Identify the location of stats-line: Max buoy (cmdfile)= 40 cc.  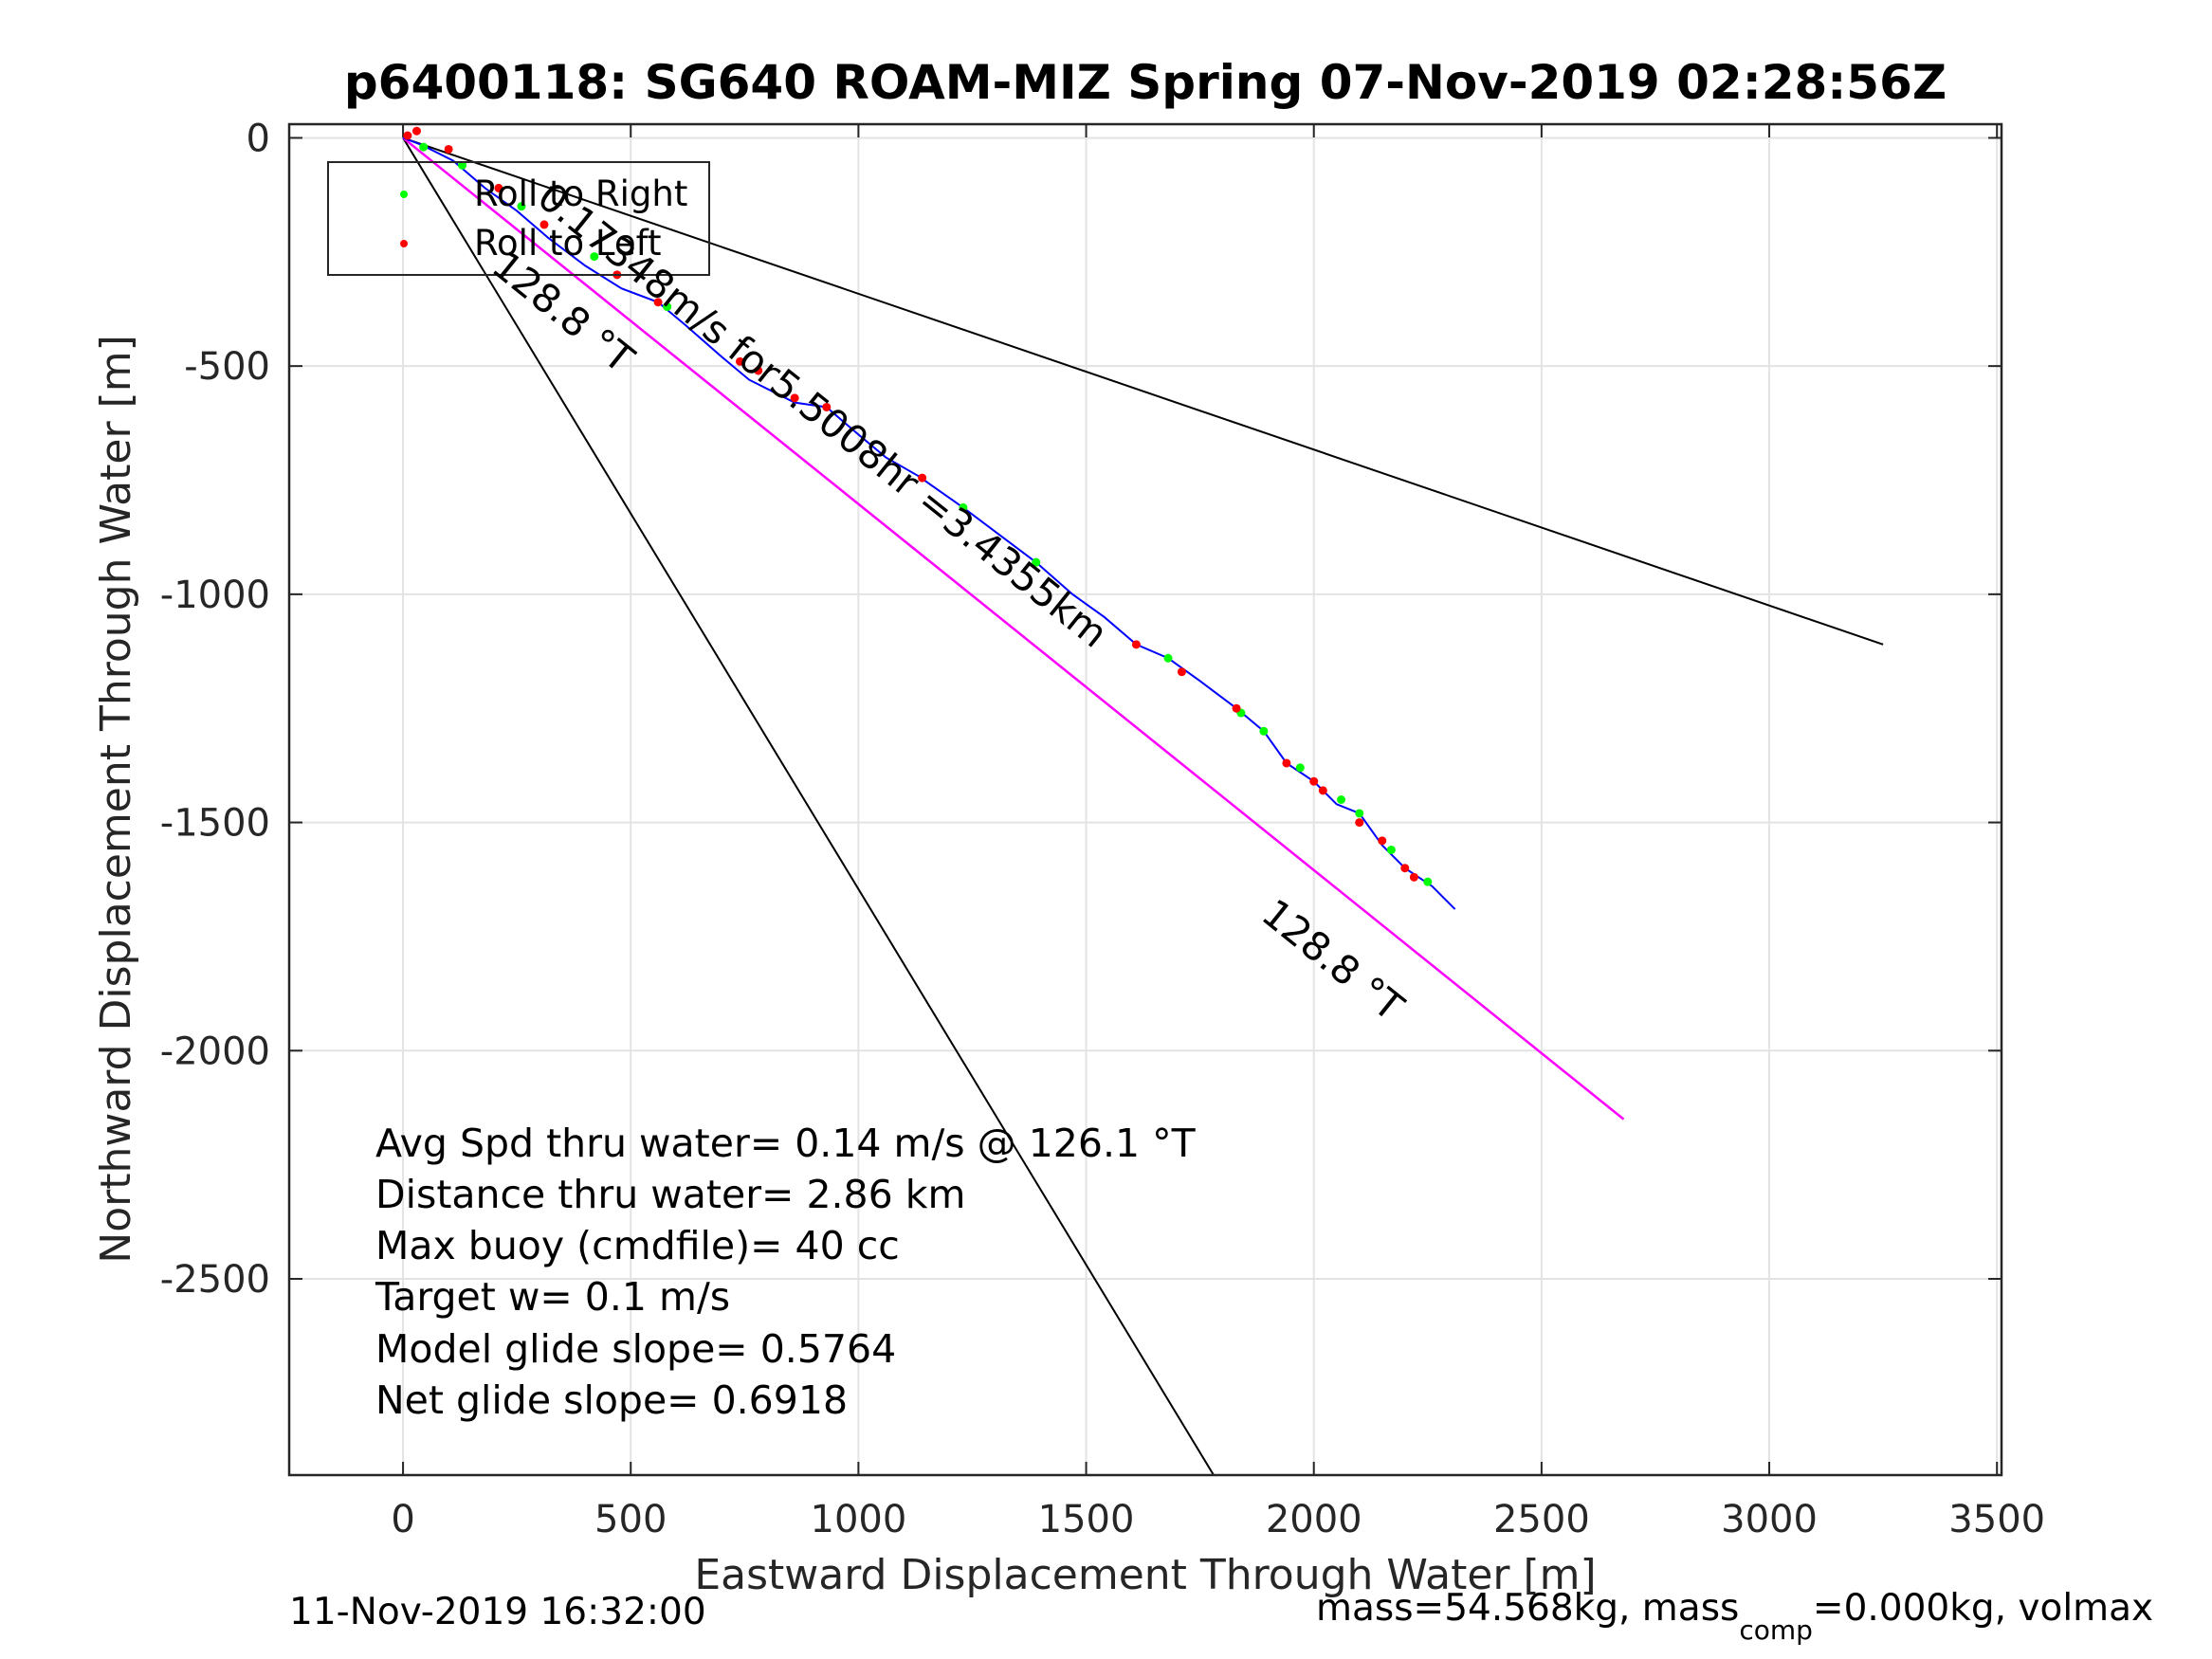
(637, 1245).